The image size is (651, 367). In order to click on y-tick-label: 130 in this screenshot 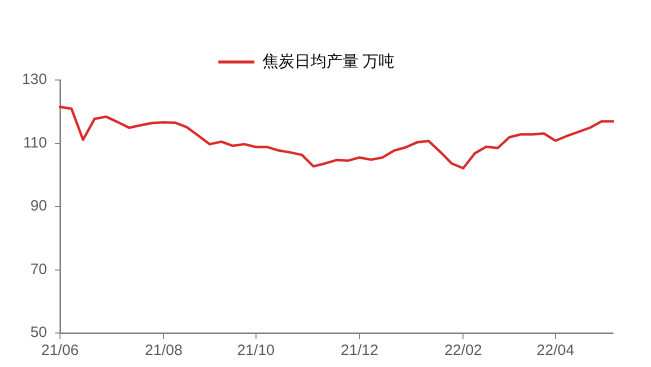, I will do `click(34, 79)`.